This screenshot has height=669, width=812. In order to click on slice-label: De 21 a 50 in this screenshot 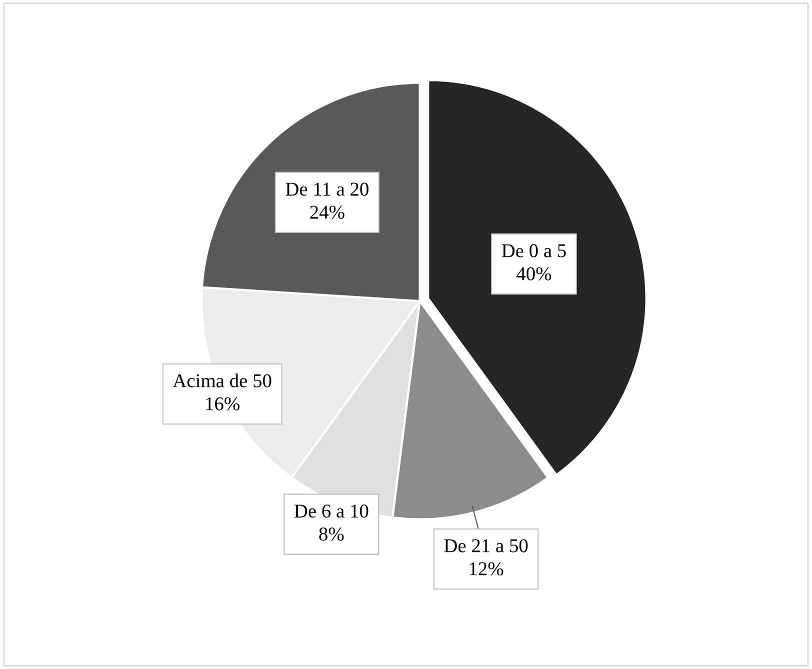, I will do `click(486, 545)`.